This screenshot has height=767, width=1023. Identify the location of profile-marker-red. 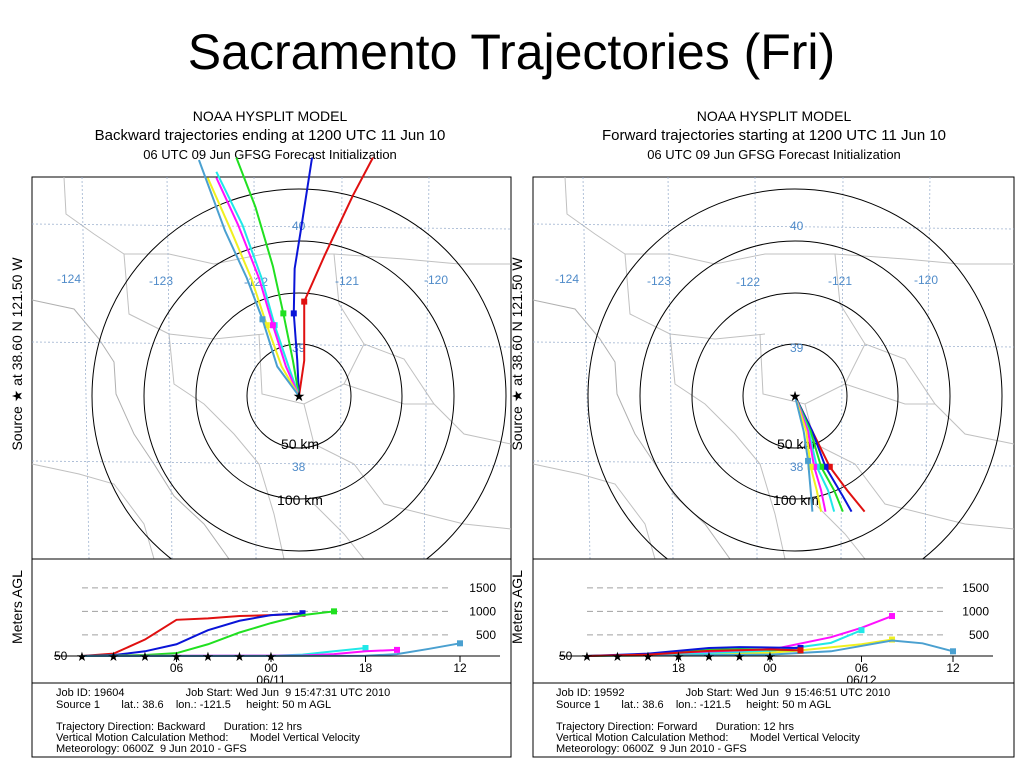
(800, 650).